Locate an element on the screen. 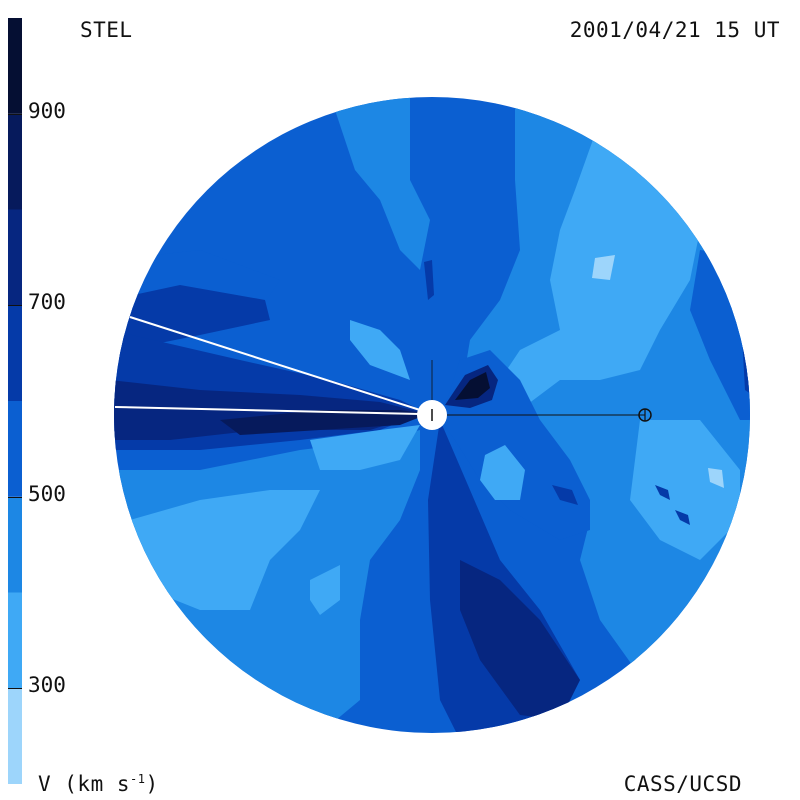 The width and height of the screenshot is (800, 800). contour-center-darkest-lobe is located at coordinates (472, 386).